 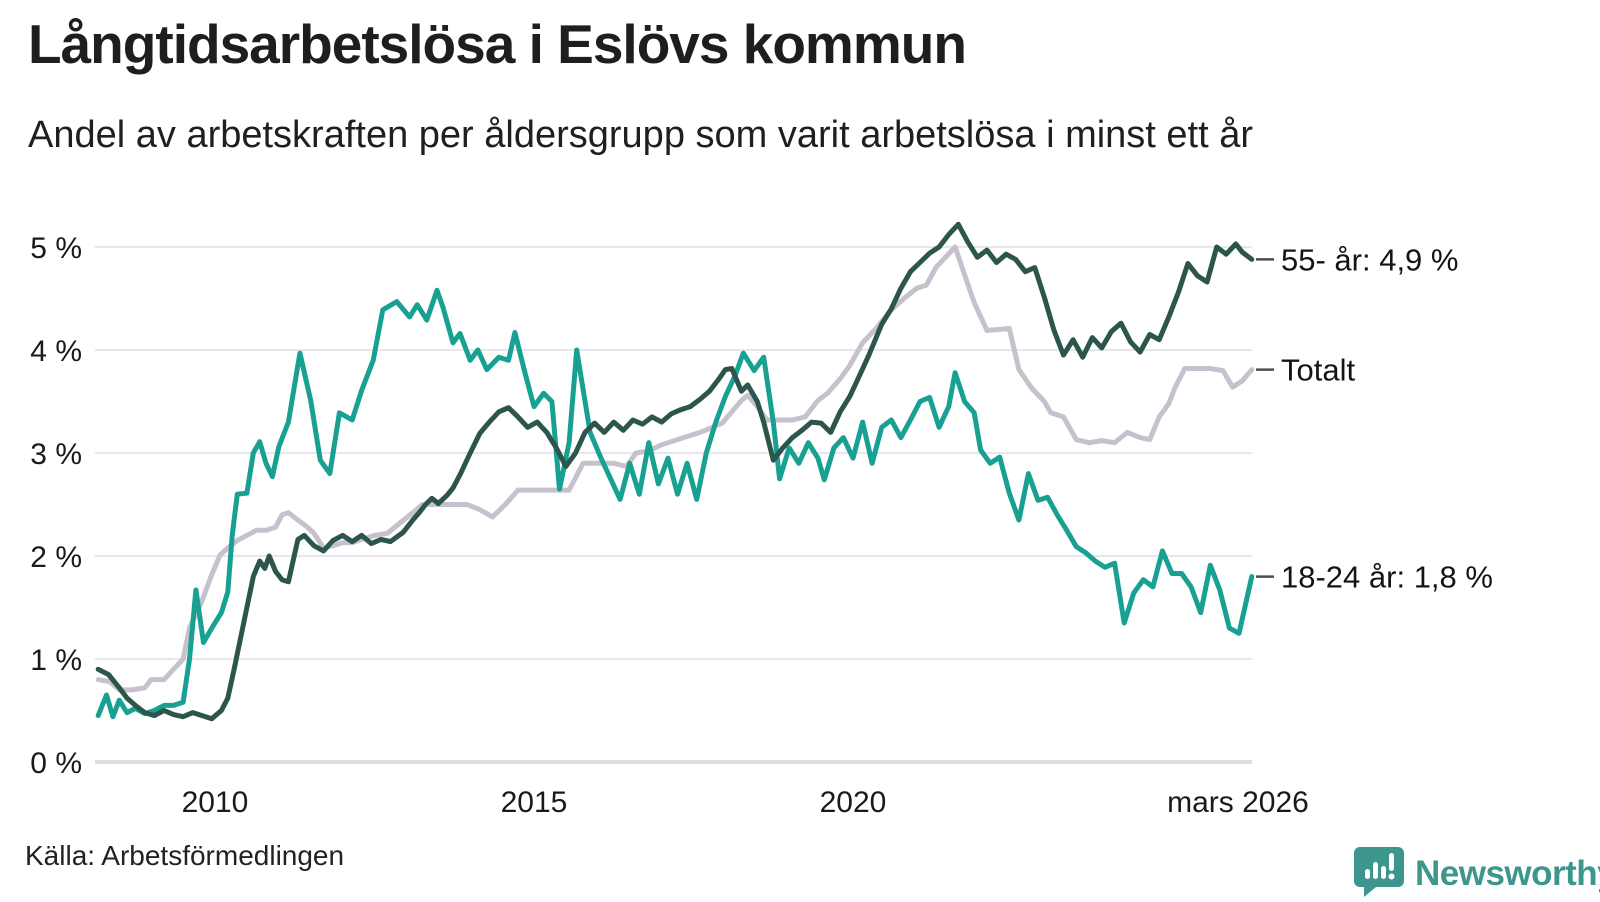 What do you see at coordinates (56, 660) in the screenshot?
I see `y-tick-label: 1 %` at bounding box center [56, 660].